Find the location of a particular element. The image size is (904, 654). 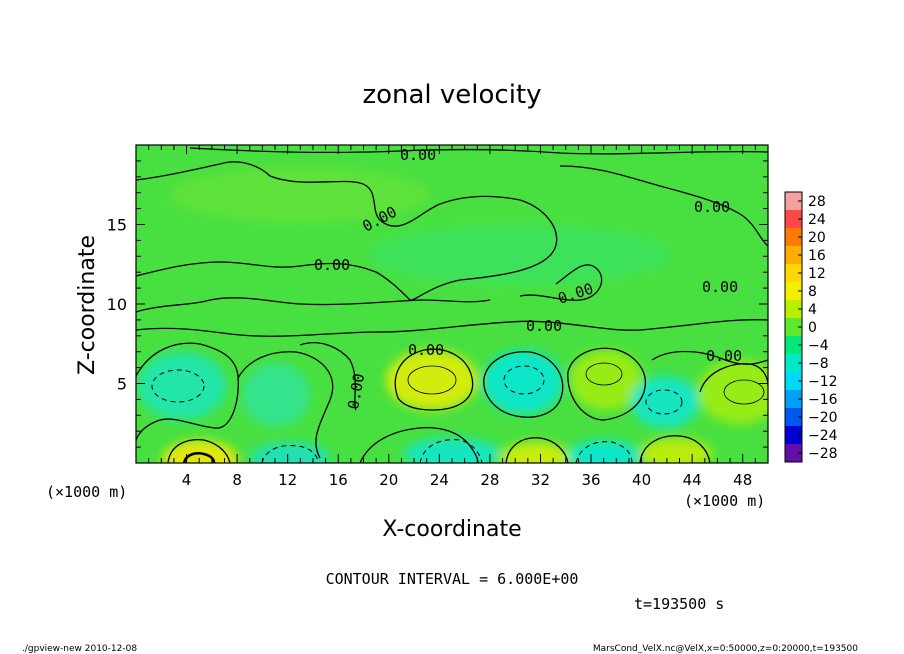

colorbar-label: 4 is located at coordinates (812, 310).